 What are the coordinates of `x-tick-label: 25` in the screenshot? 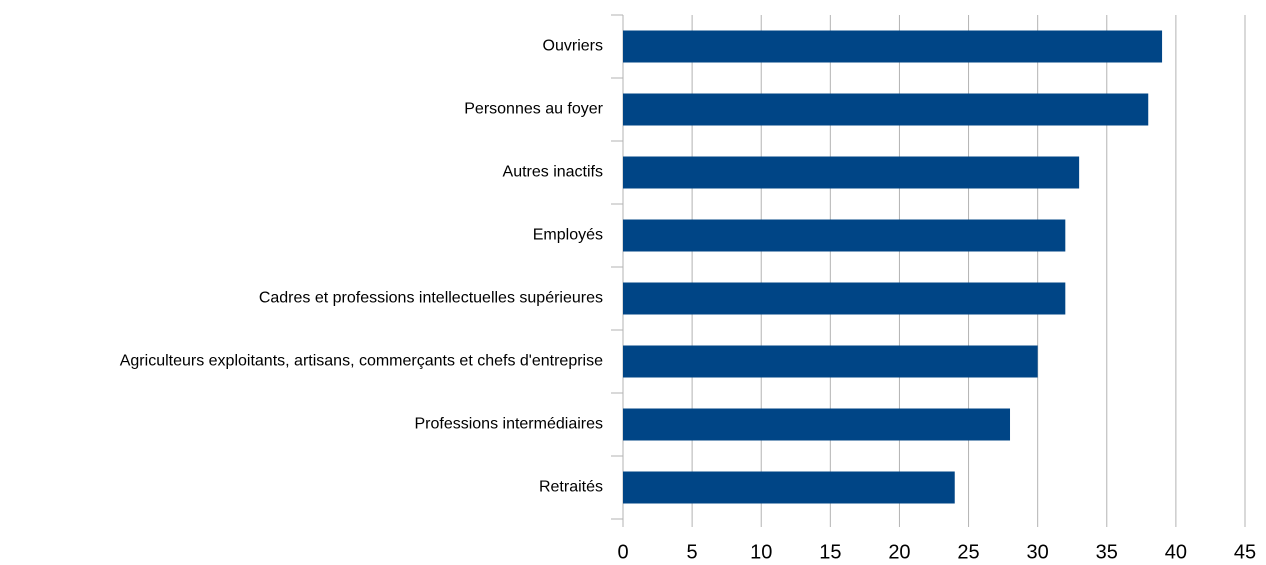 It's located at (968, 552).